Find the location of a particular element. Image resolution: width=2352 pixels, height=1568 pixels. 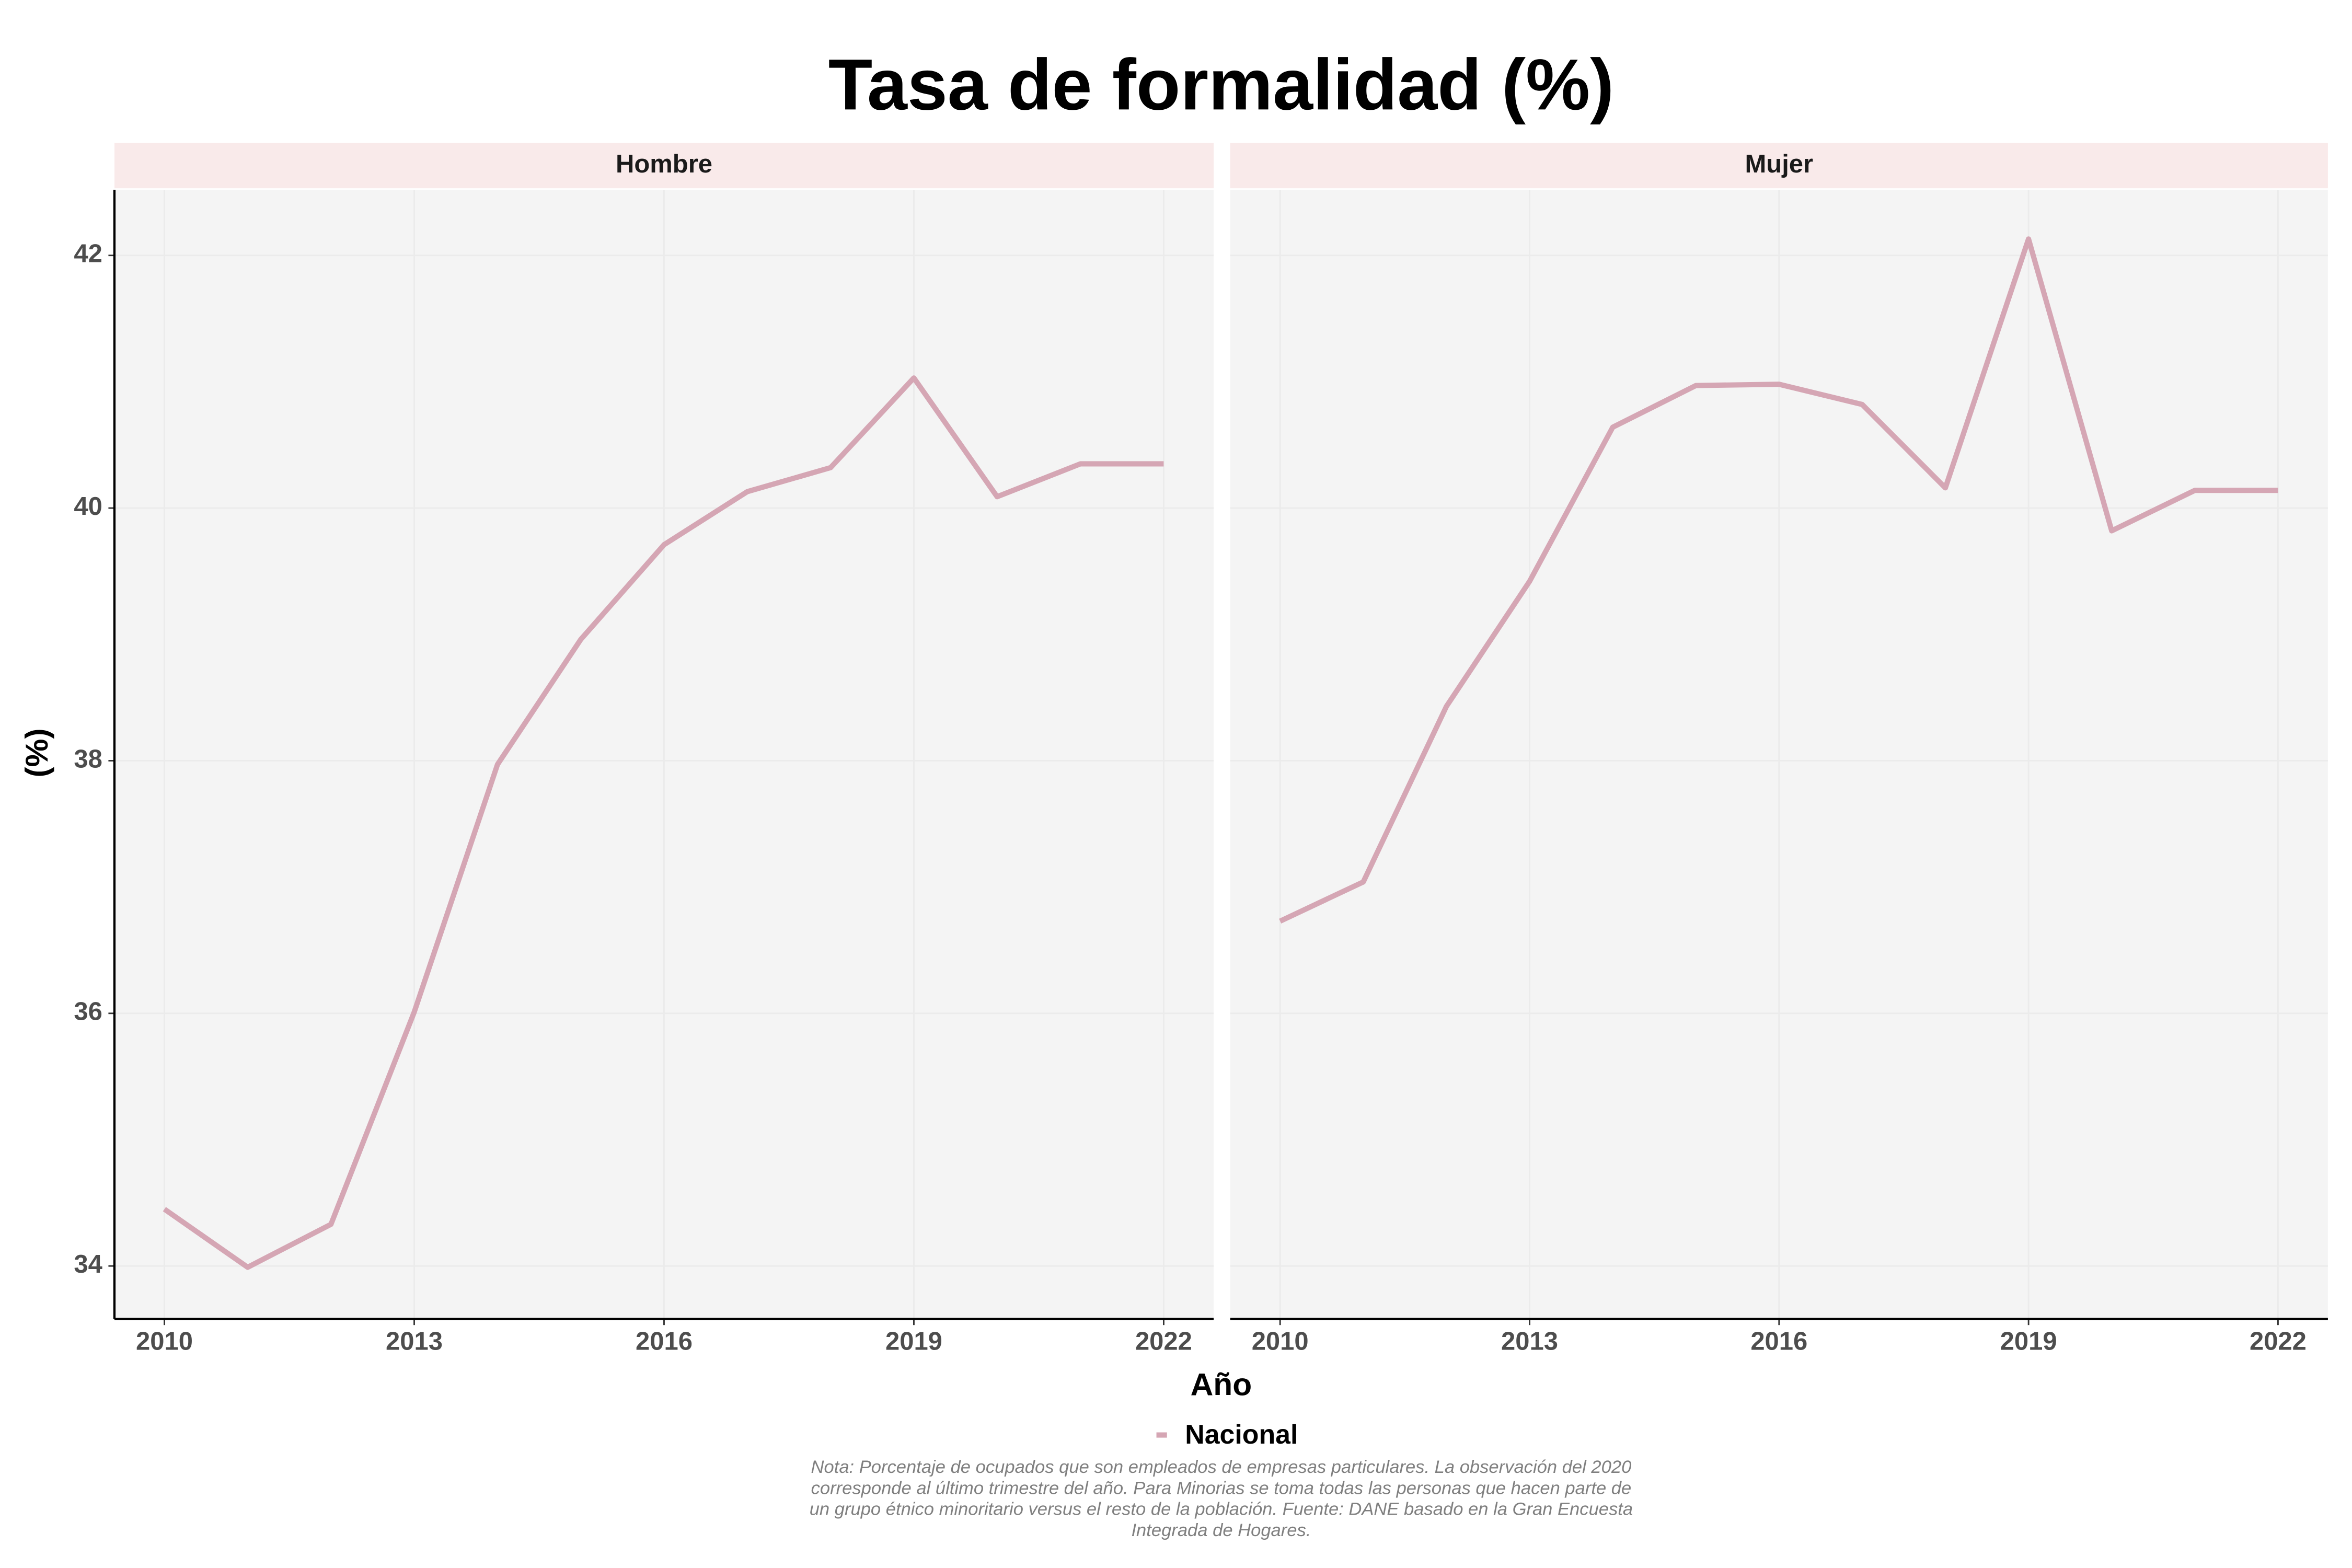

y-tick-label: 38 is located at coordinates (88, 759).